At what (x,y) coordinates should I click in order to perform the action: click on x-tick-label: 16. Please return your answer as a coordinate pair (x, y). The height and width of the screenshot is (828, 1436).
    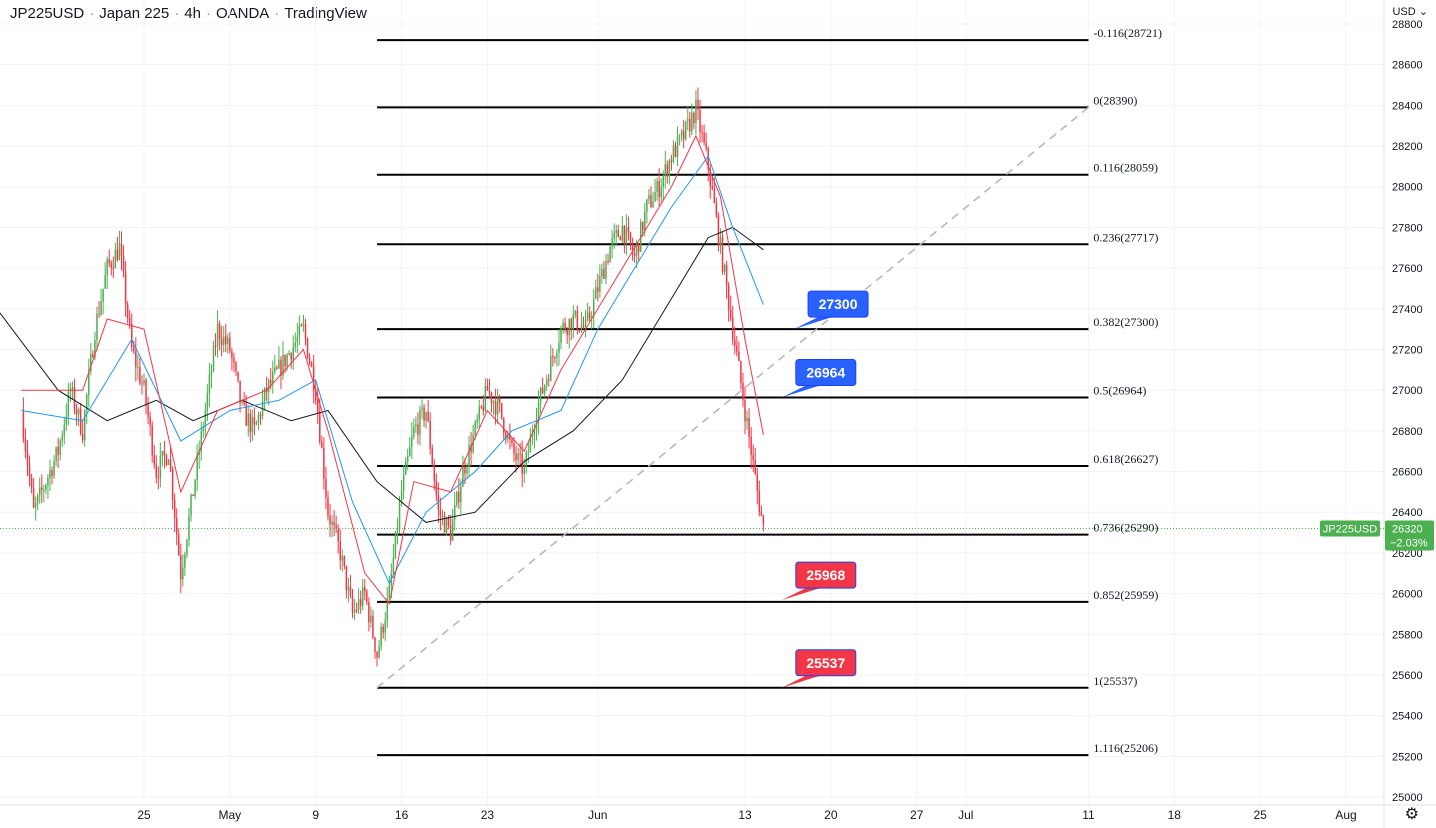
    Looking at the image, I should click on (402, 815).